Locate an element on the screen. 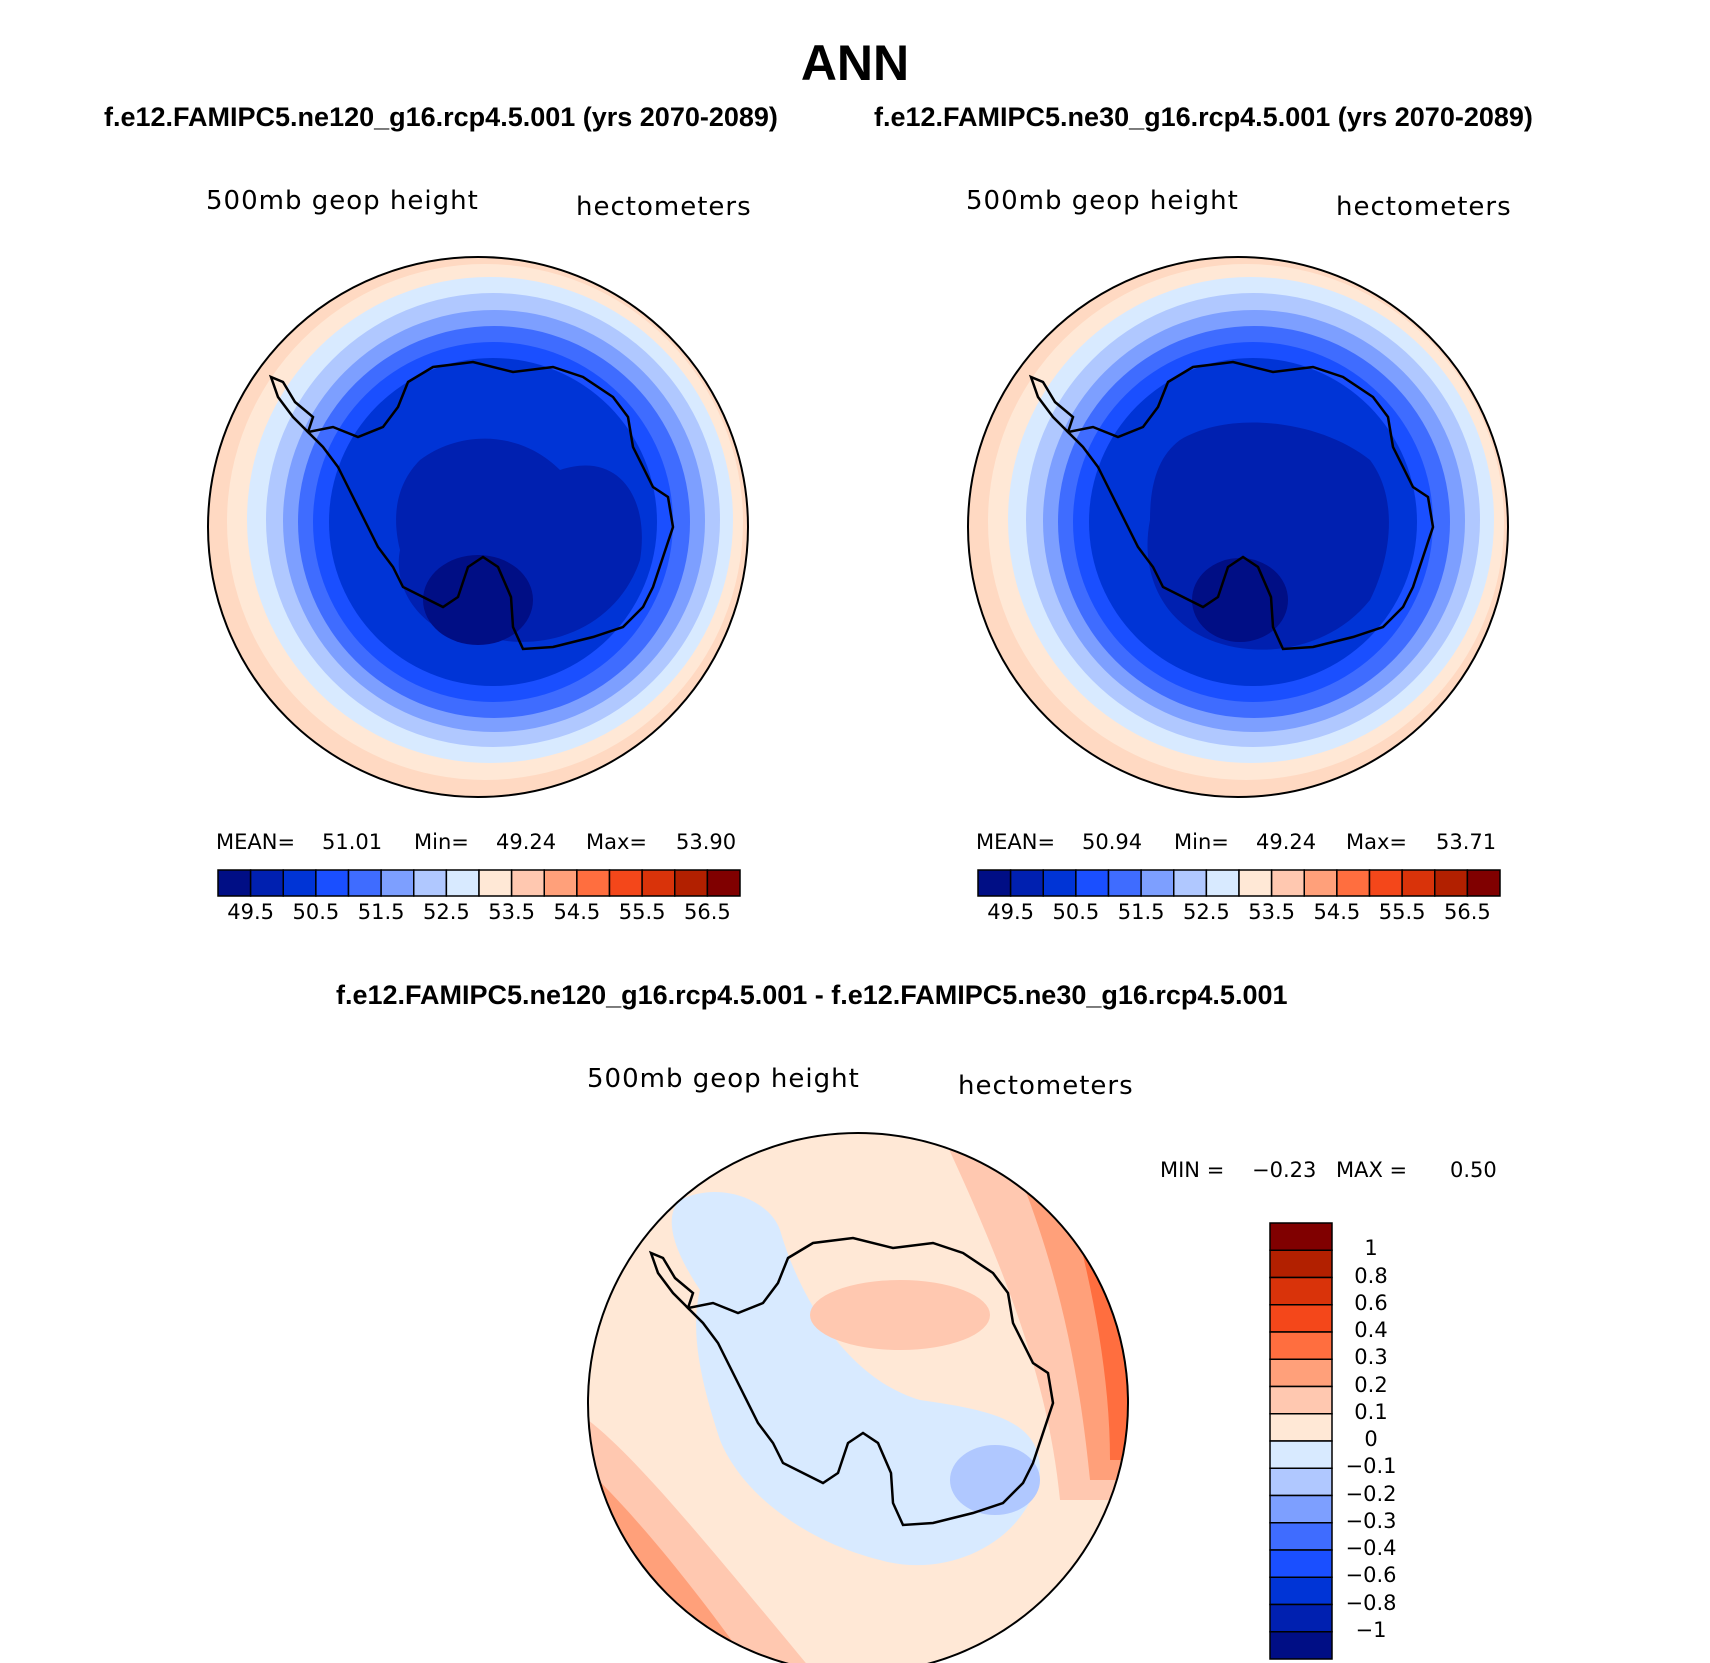 The image size is (1710, 1663). diff-map-border is located at coordinates (858, 1397).